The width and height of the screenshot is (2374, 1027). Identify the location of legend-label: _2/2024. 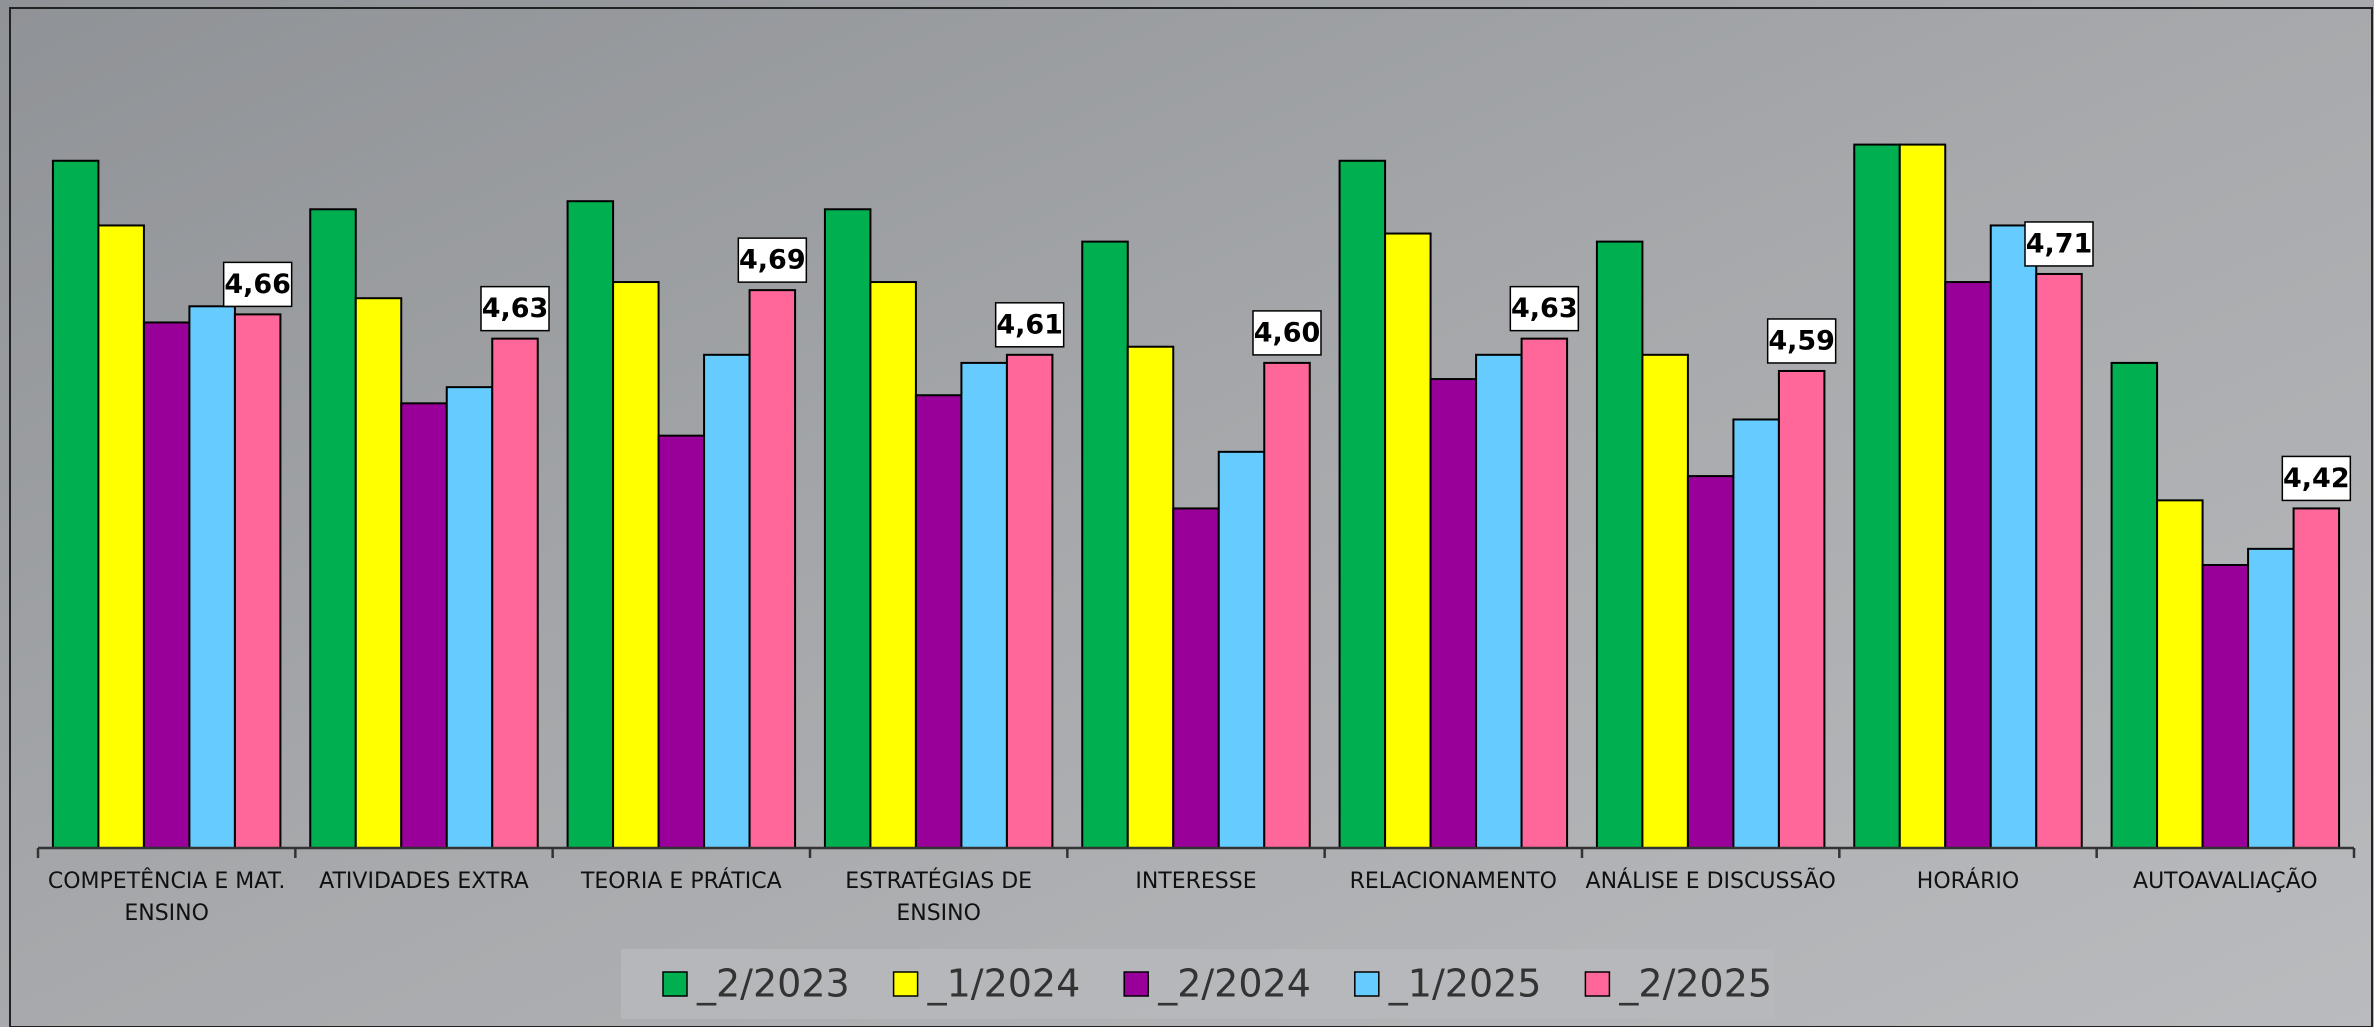
(1234, 984).